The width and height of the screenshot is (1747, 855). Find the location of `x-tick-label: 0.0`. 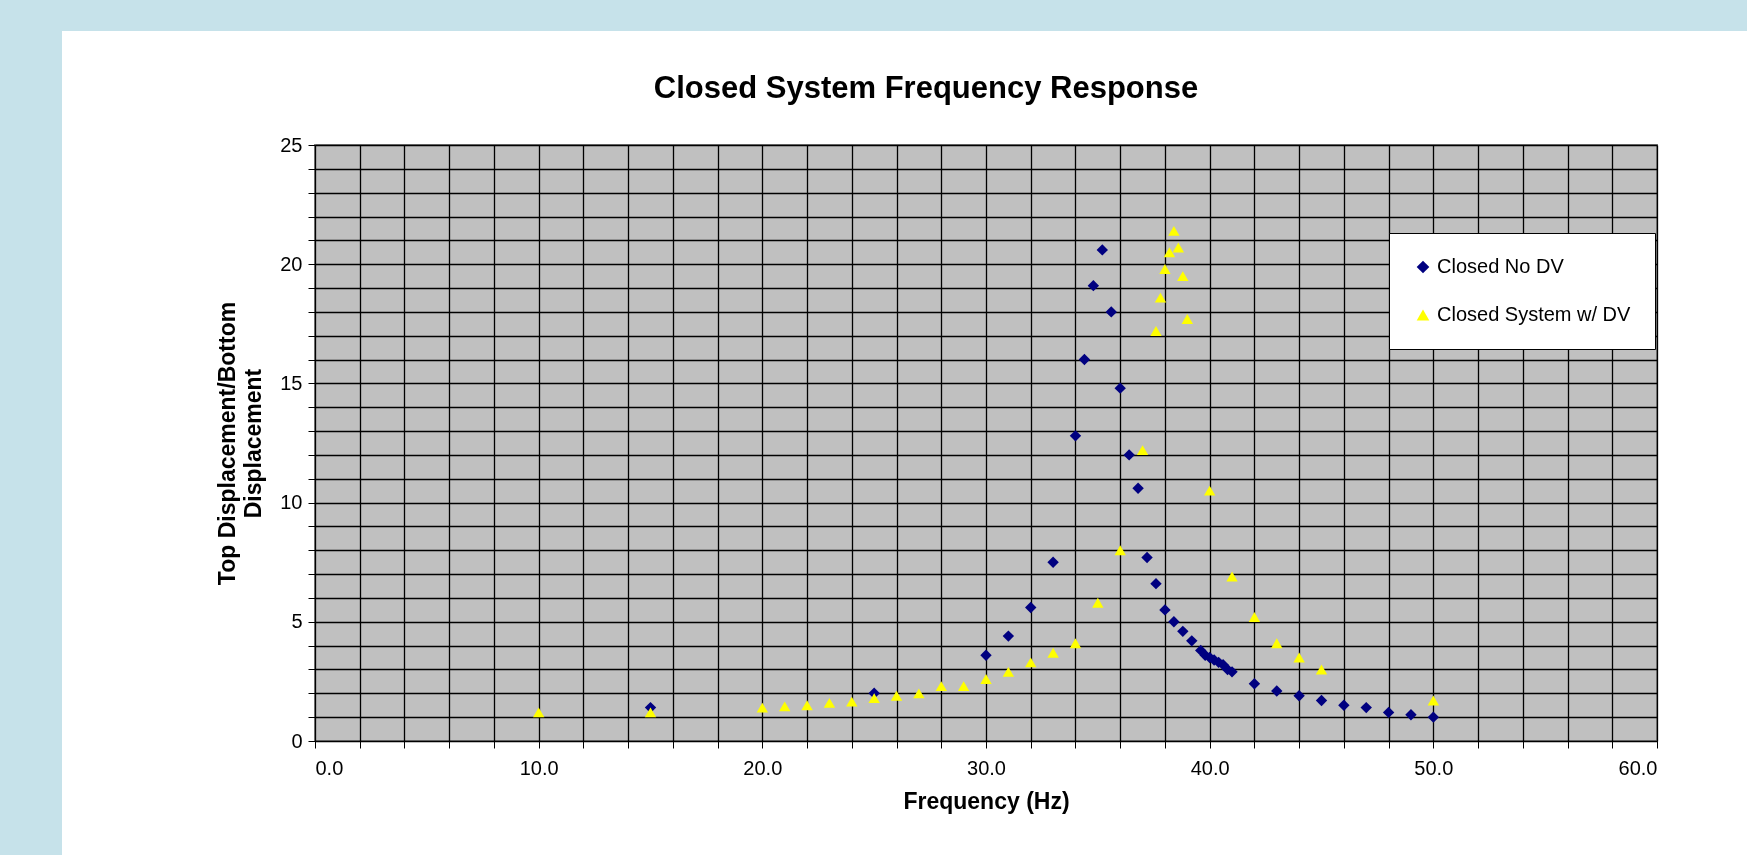

x-tick-label: 0.0 is located at coordinates (329, 767).